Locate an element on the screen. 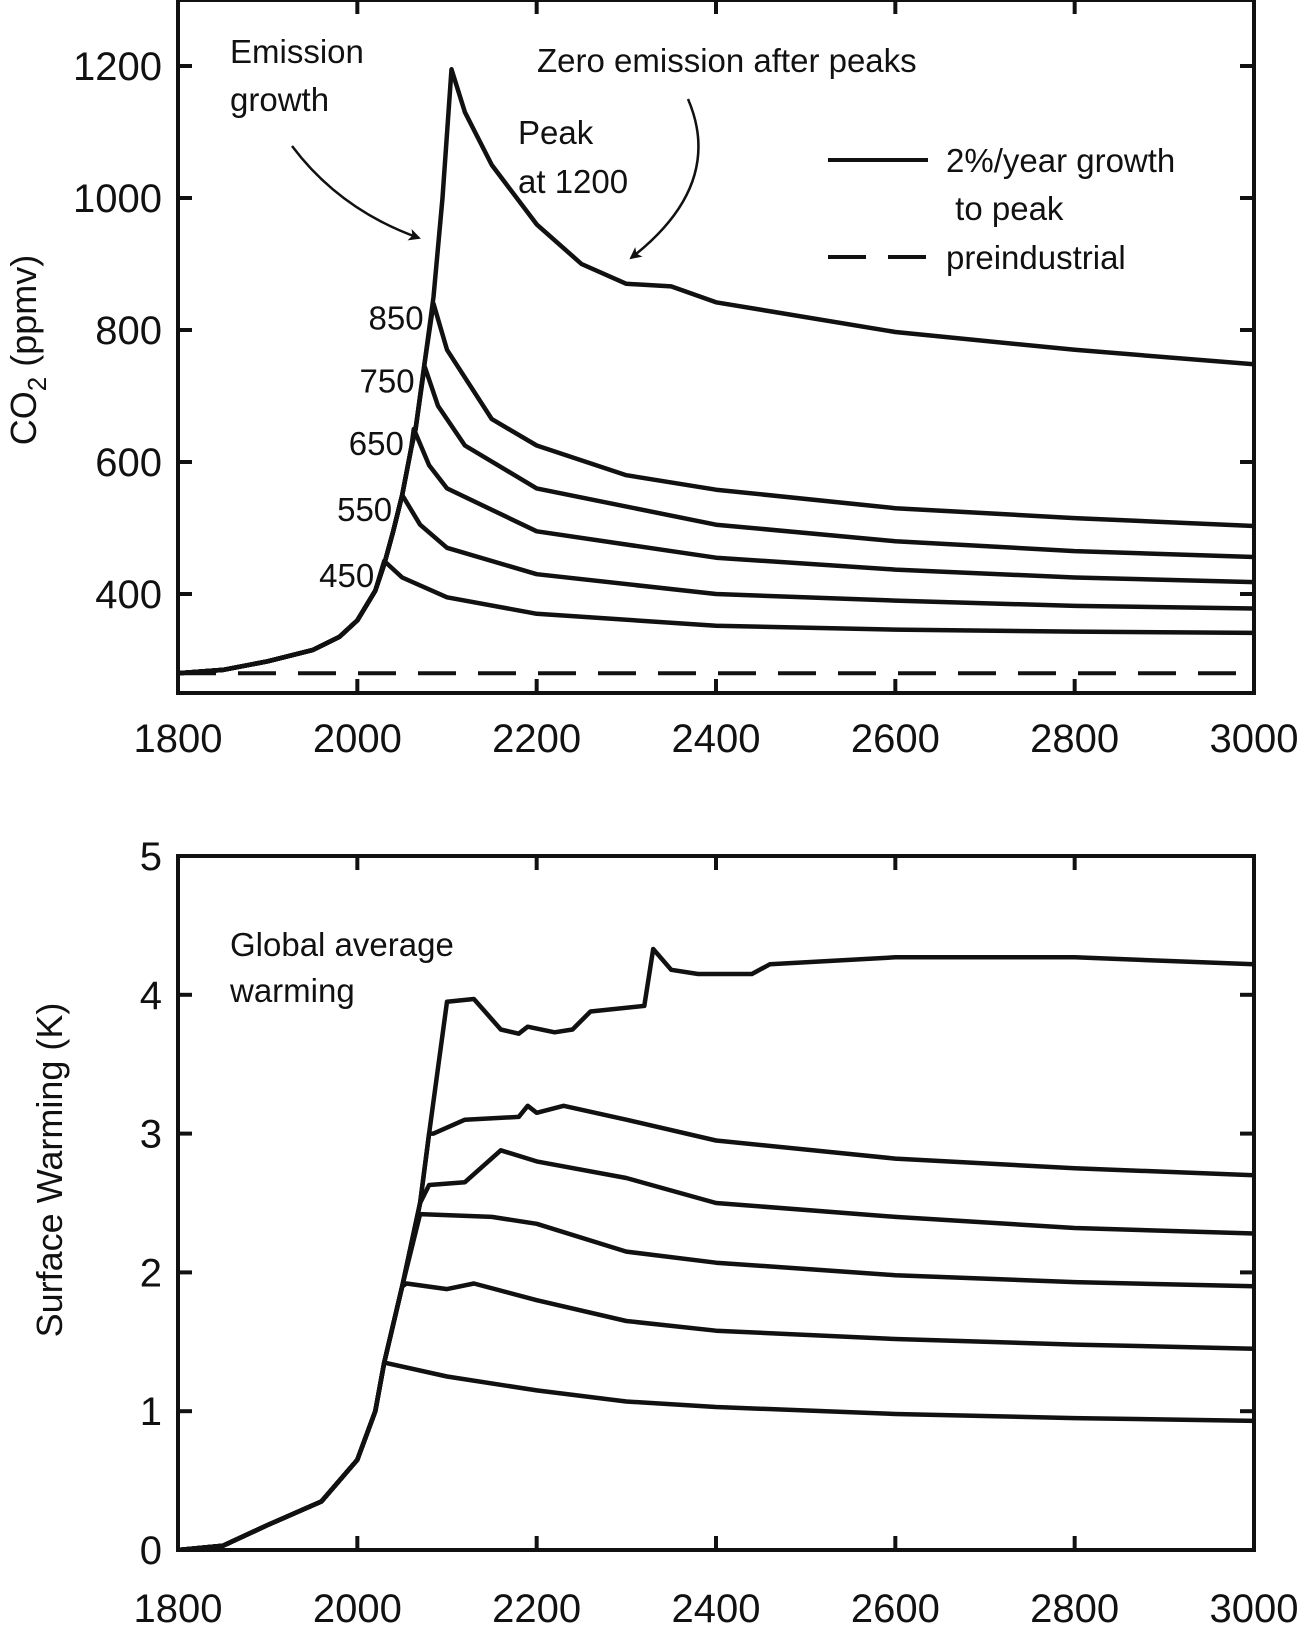  peak-label-650: 650 is located at coordinates (376, 443).